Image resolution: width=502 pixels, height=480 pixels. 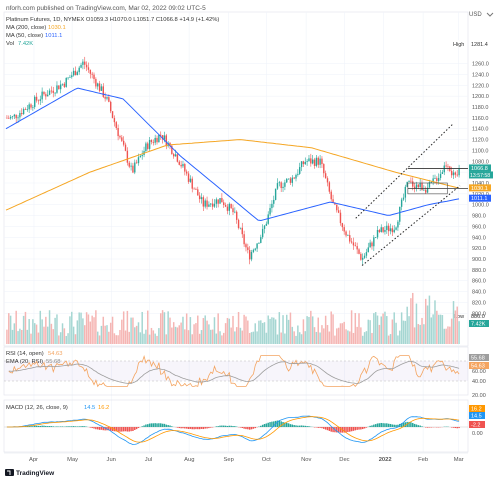 I want to click on price-axis-label: 1000.0, so click(x=480, y=206).